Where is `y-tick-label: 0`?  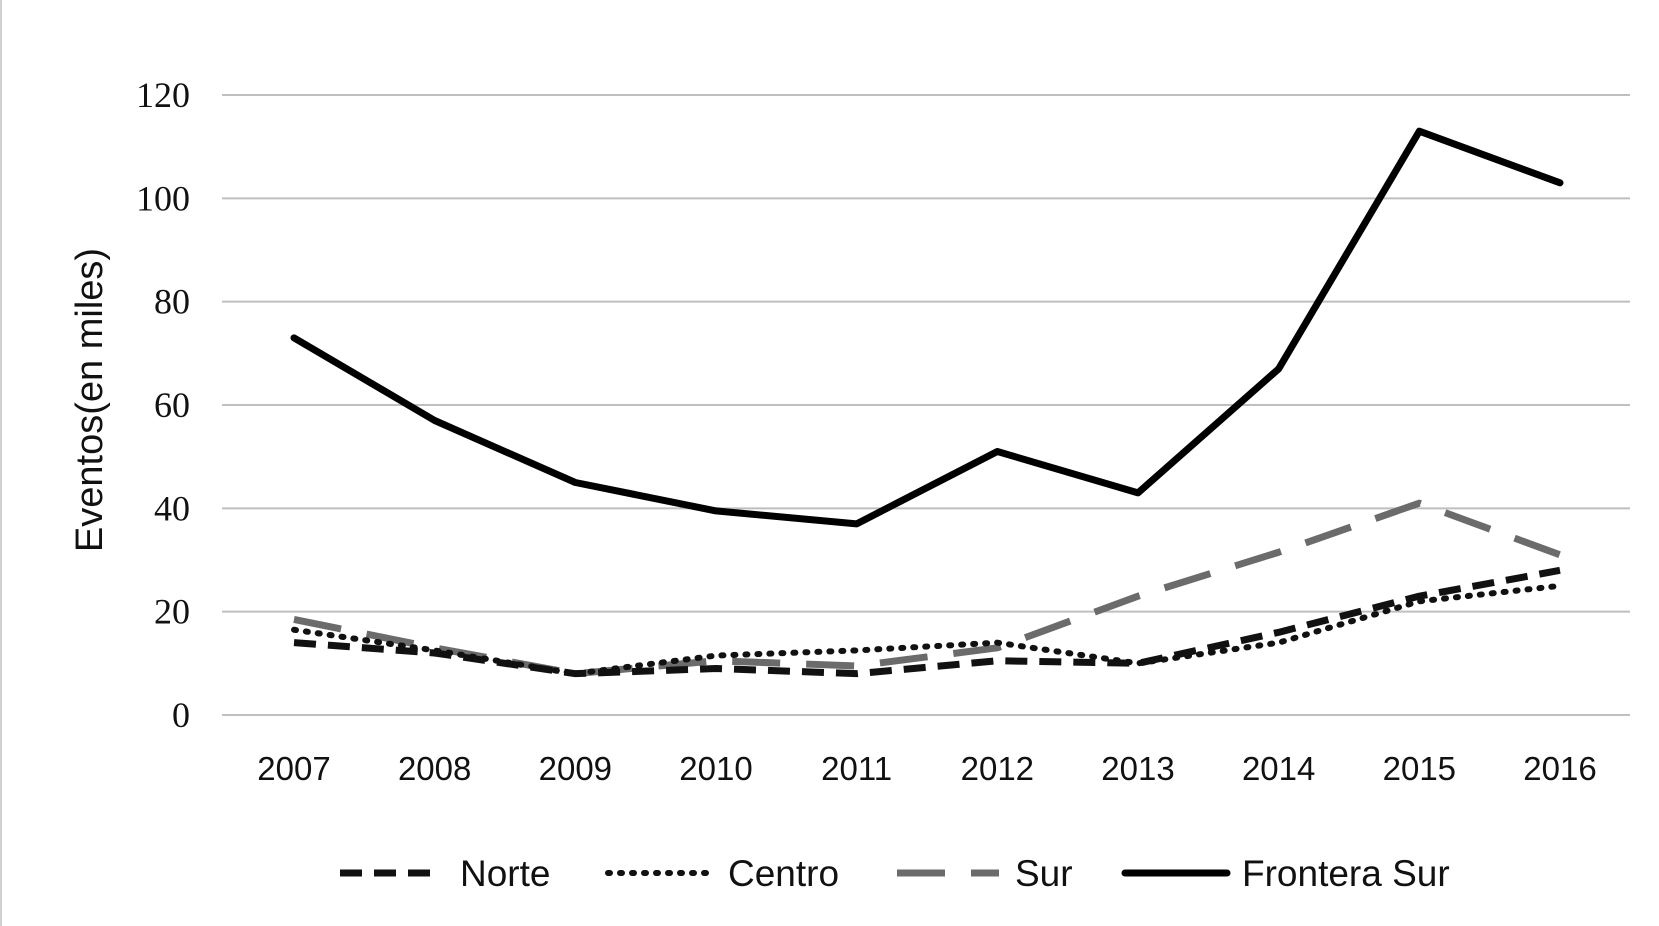
y-tick-label: 0 is located at coordinates (181, 715).